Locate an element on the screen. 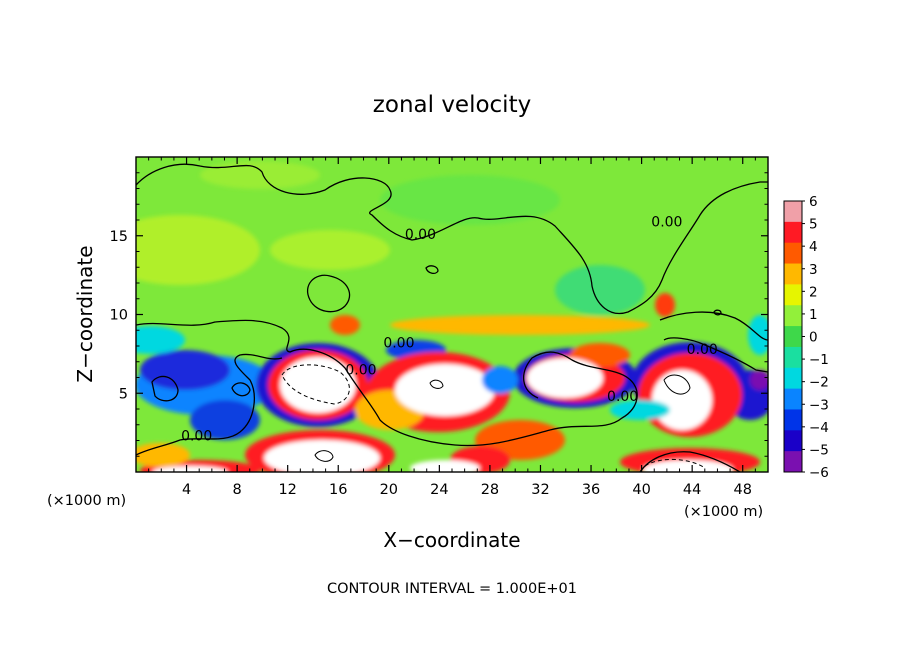 Image resolution: width=904 pixels, height=654 pixels. x-tick-label: 16 is located at coordinates (338, 490).